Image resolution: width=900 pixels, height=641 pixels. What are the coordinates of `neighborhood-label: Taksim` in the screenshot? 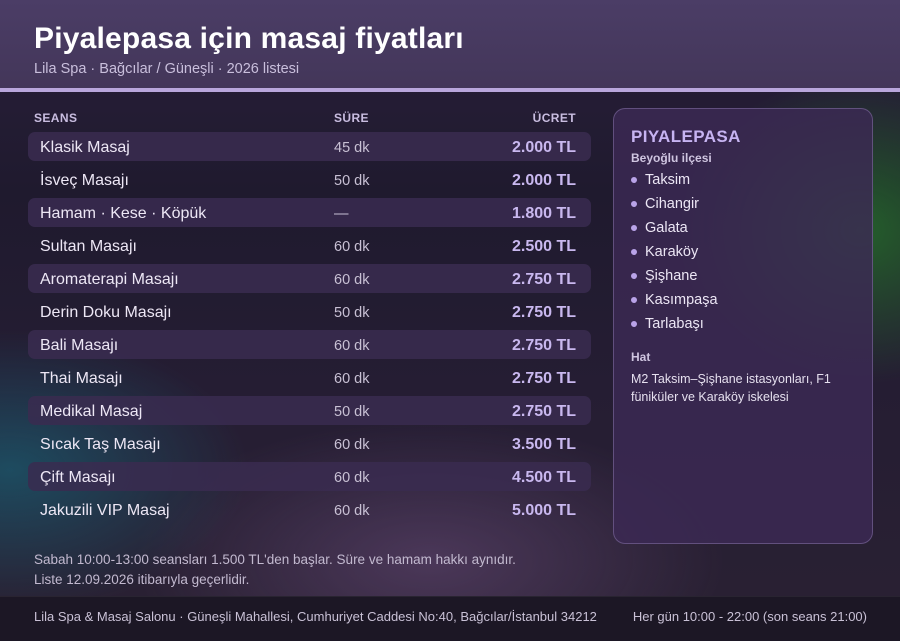 It's located at (668, 180).